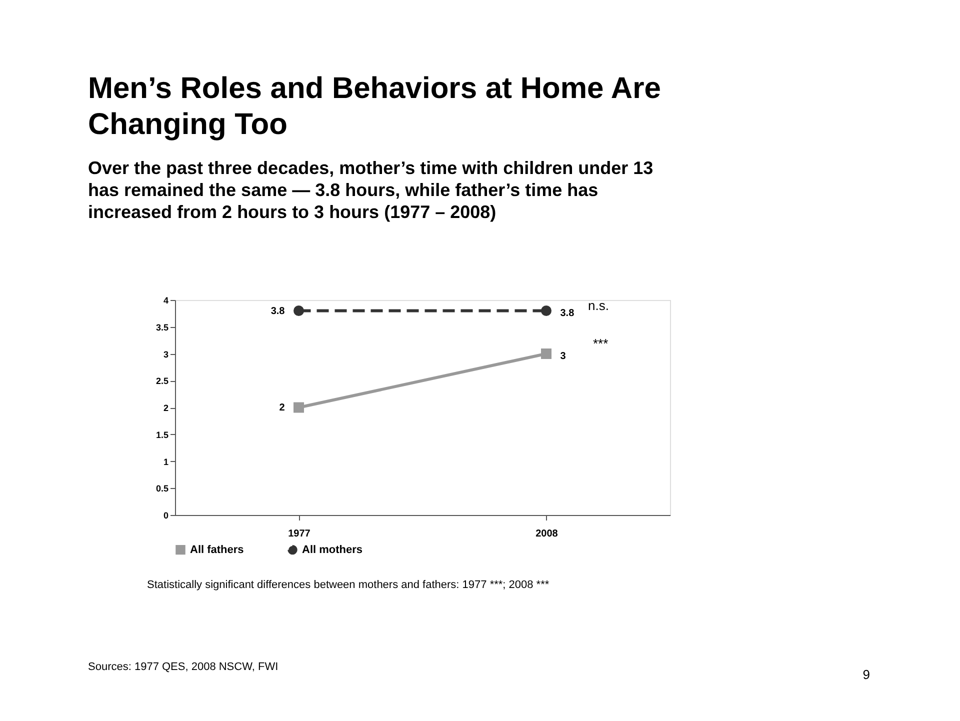  Describe the element at coordinates (547, 534) in the screenshot. I see `x-tick-label: 2008` at that location.